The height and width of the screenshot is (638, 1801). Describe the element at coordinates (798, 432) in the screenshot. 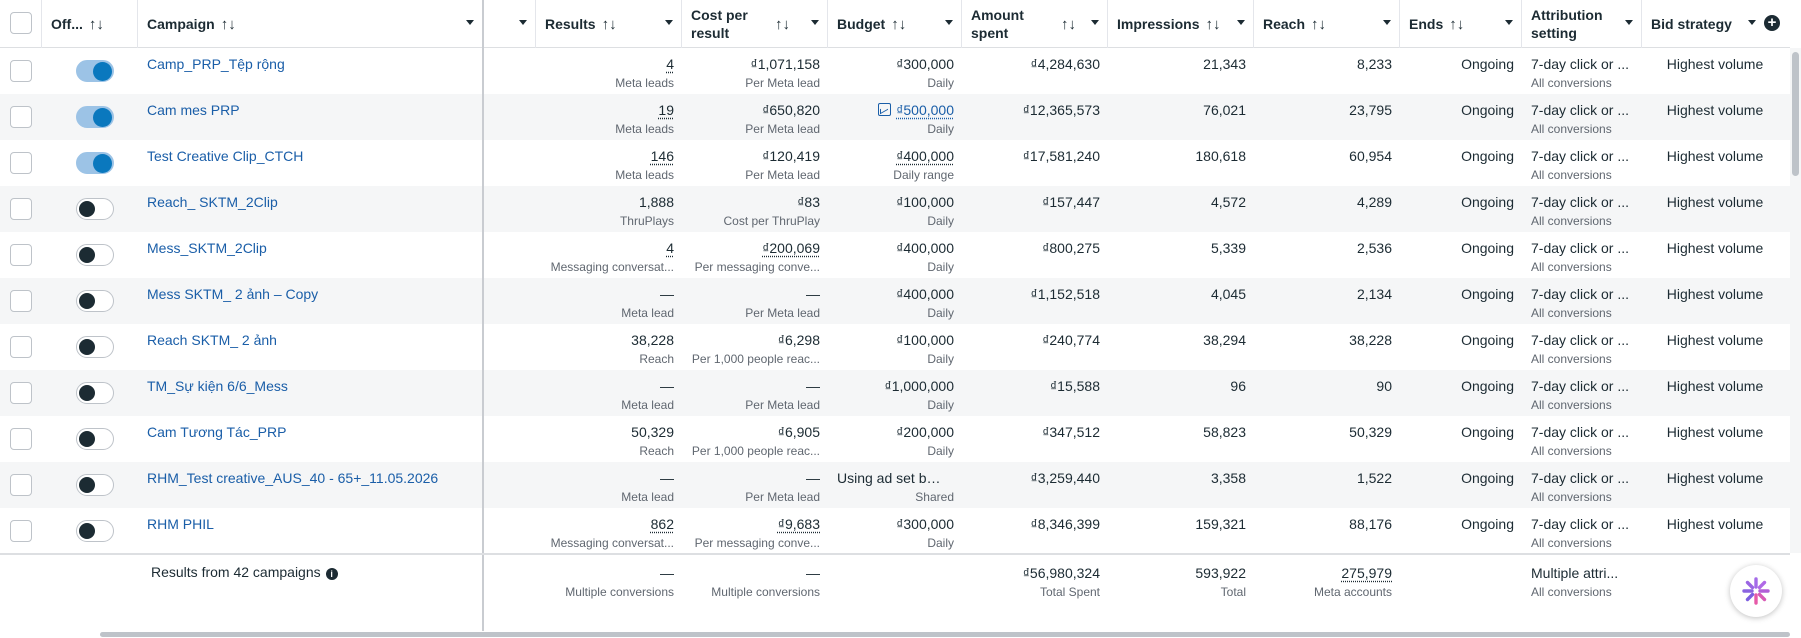

I see `cost-per-result-value: ₫6,905` at that location.